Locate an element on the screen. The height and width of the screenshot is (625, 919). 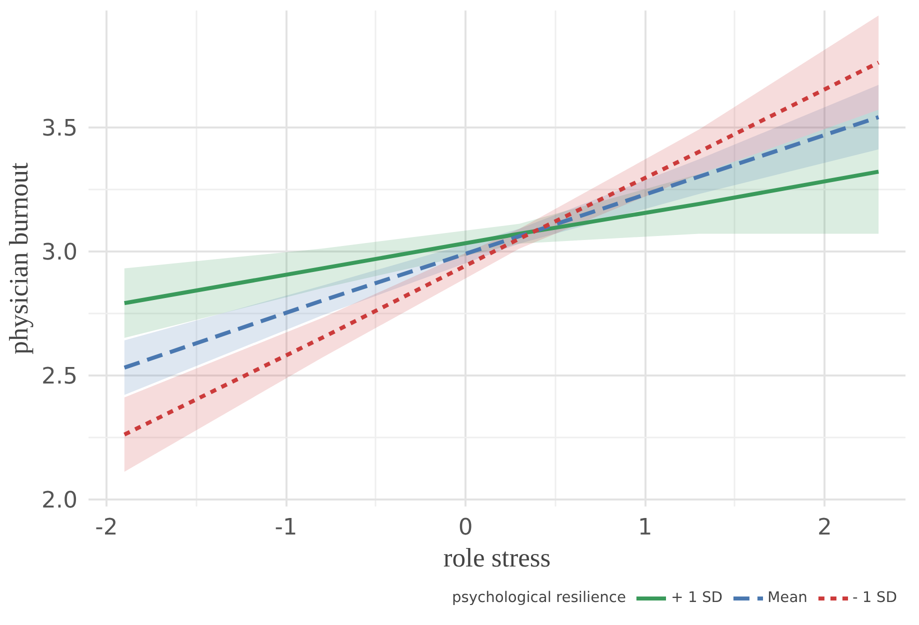
y-tick-label: 3.5 is located at coordinates (59, 129).